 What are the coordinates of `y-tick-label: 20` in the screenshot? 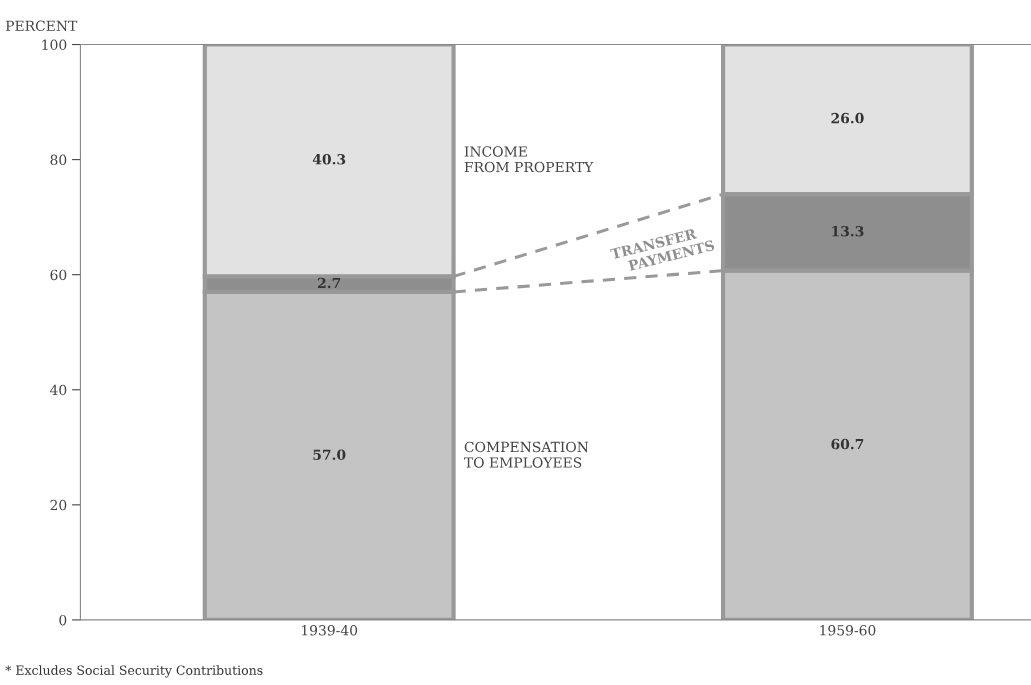 It's located at (58, 505).